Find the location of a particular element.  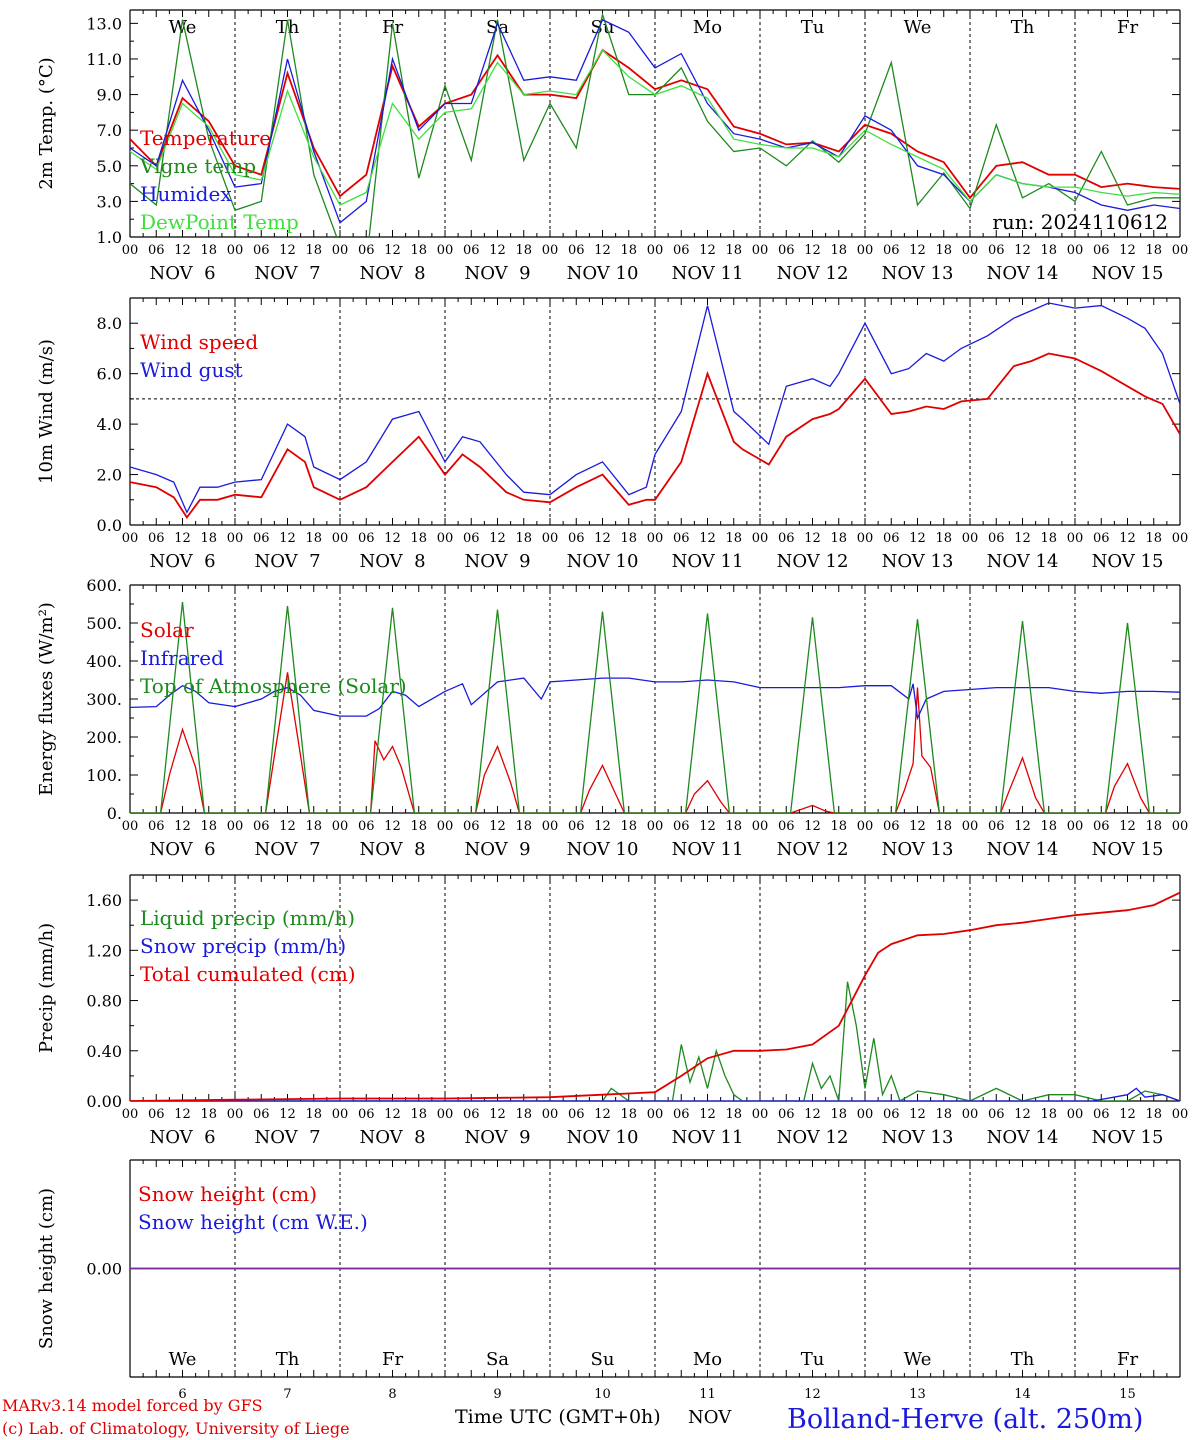

y-tick-label: 5.0 is located at coordinates (109, 166).